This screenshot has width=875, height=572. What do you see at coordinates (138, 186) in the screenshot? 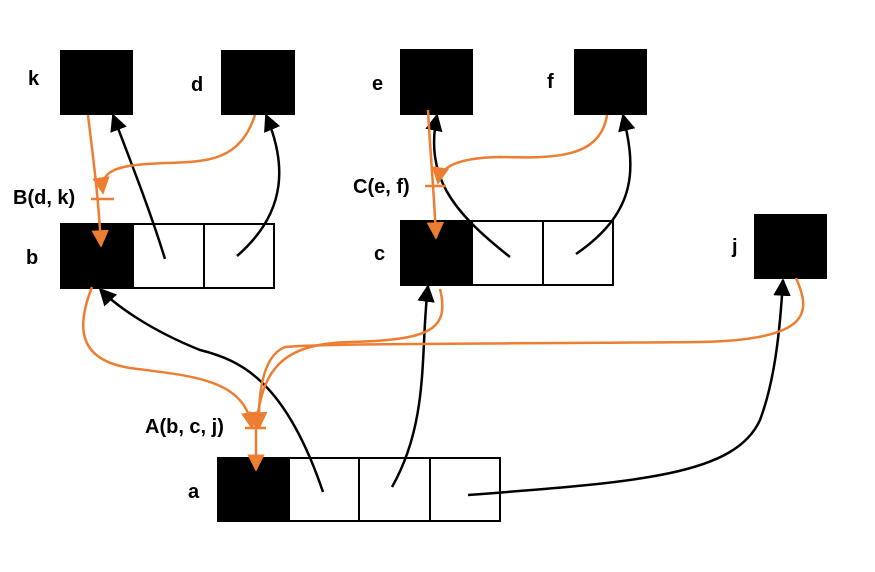
I see `pointer-b-to-k` at bounding box center [138, 186].